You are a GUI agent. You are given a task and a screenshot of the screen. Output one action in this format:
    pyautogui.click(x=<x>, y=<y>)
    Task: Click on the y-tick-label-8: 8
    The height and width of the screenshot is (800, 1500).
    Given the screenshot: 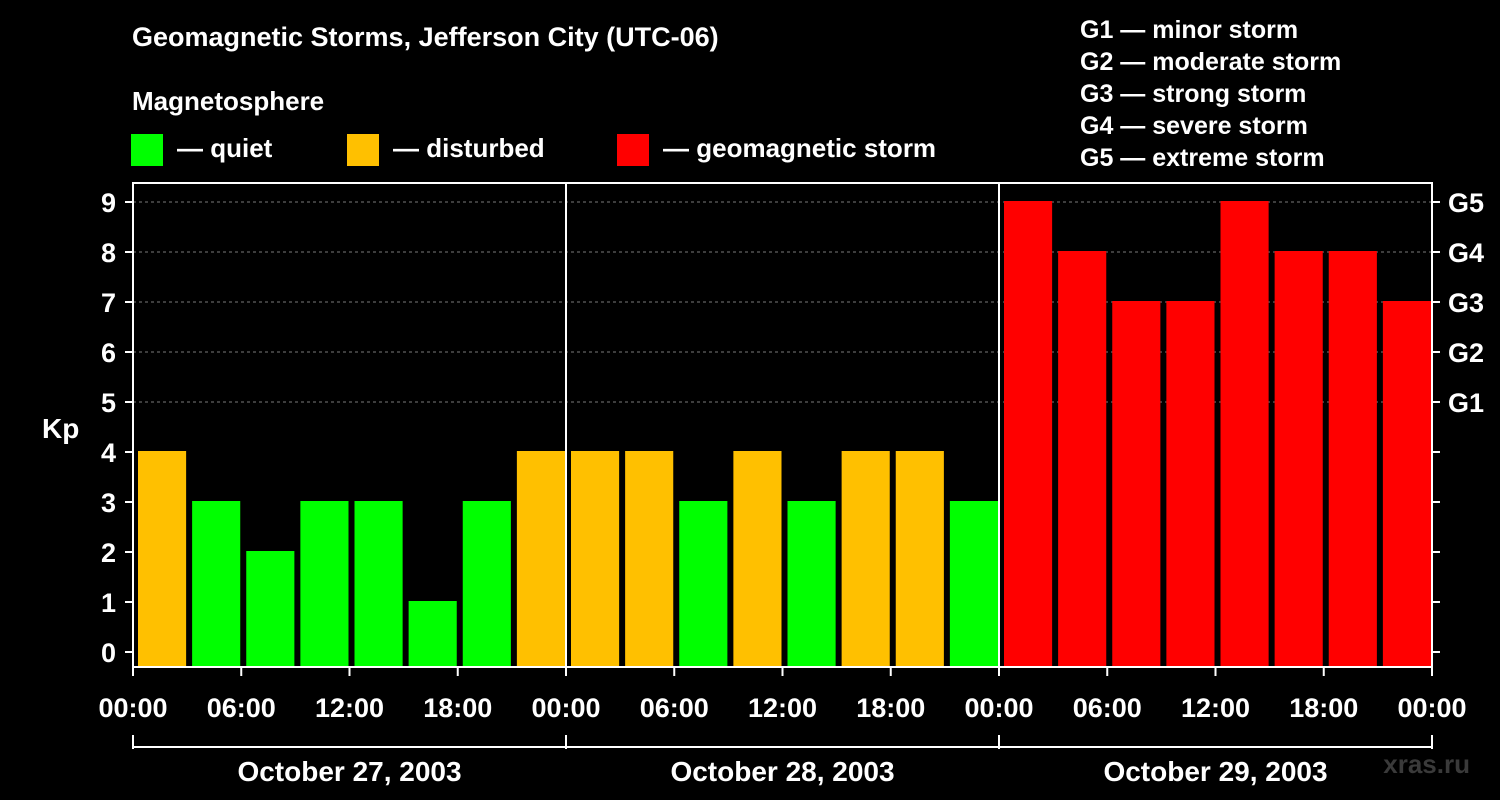 What is the action you would take?
    pyautogui.click(x=108, y=253)
    